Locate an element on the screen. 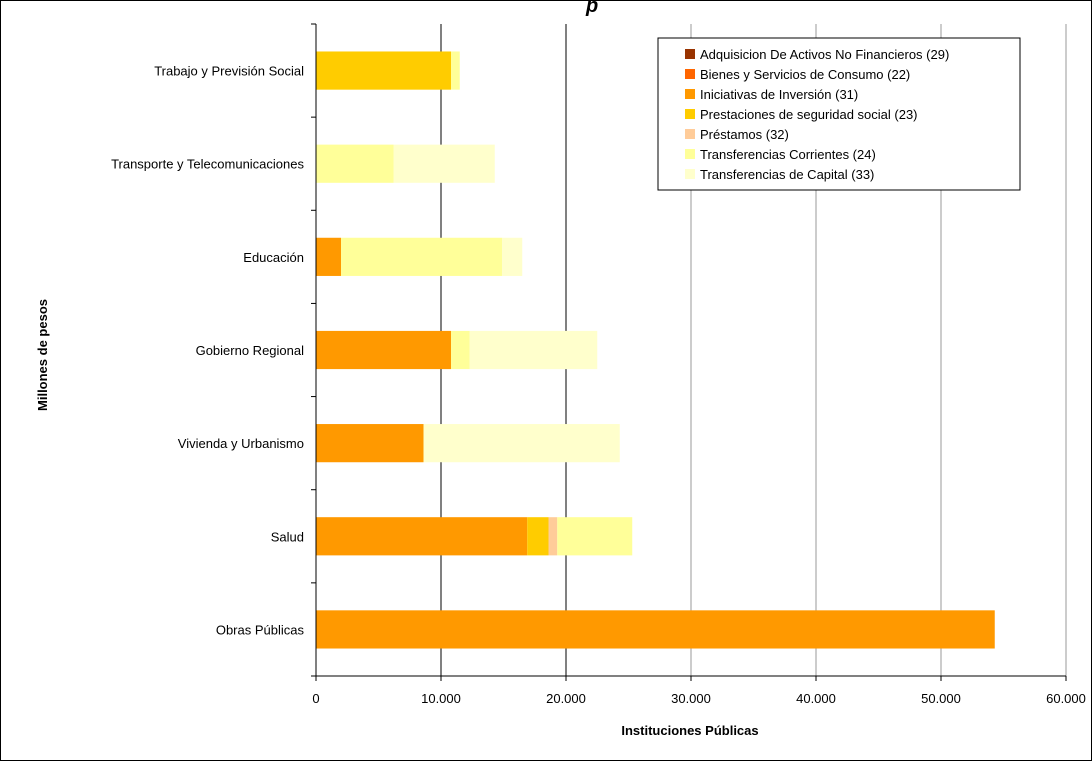 The width and height of the screenshot is (1092, 761). x-tick-label: 50.000 is located at coordinates (941, 698).